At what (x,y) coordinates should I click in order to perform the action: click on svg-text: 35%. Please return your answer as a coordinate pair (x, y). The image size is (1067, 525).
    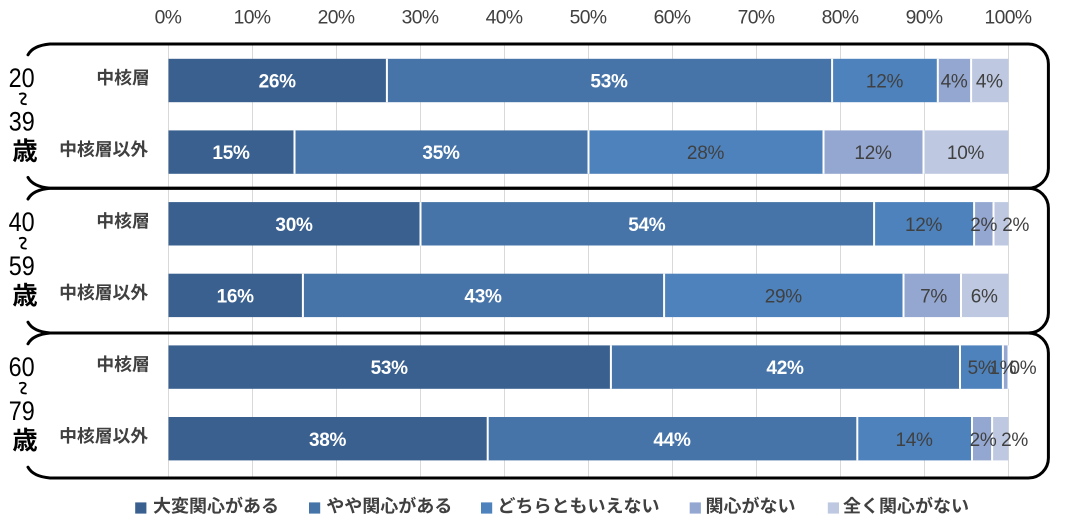
    Looking at the image, I should click on (441, 153).